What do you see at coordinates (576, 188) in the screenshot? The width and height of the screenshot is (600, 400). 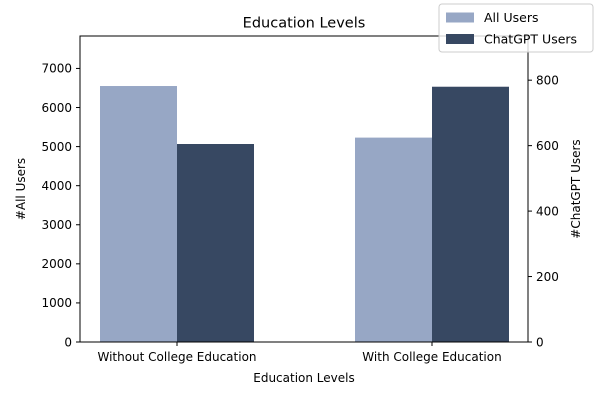 I see `right-y-axis-label: #ChatGPT Users` at bounding box center [576, 188].